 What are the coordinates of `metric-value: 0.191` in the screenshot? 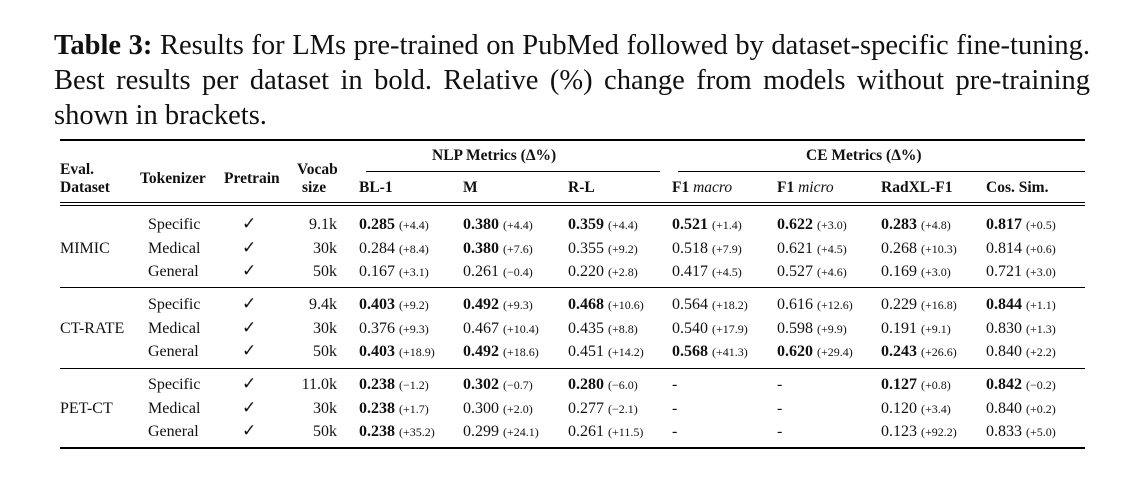 It's located at (899, 328).